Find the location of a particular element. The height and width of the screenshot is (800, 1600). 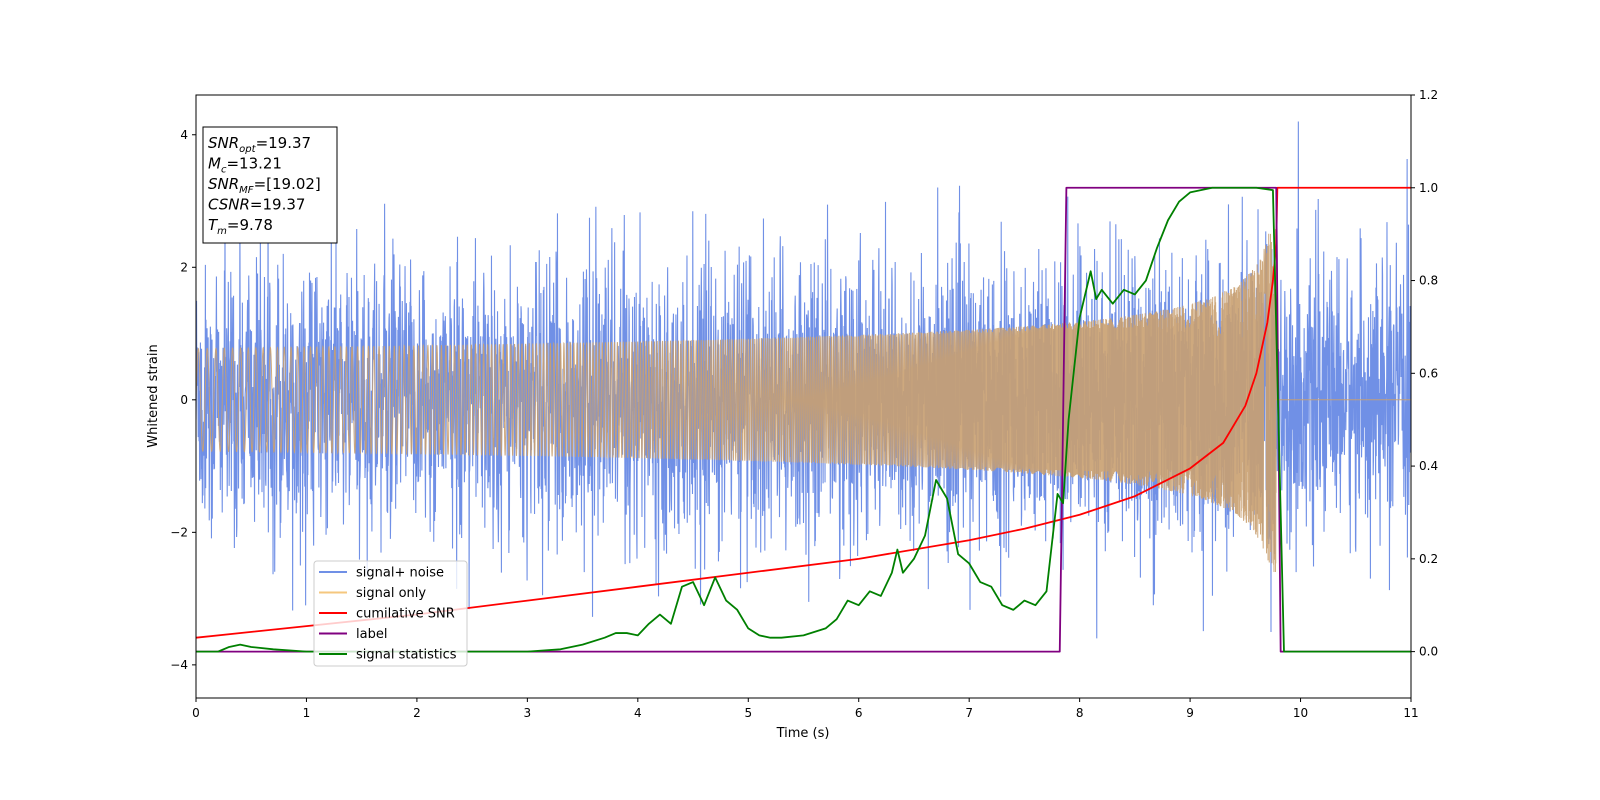

info-line: Mc=13.21 is located at coordinates (245, 165).